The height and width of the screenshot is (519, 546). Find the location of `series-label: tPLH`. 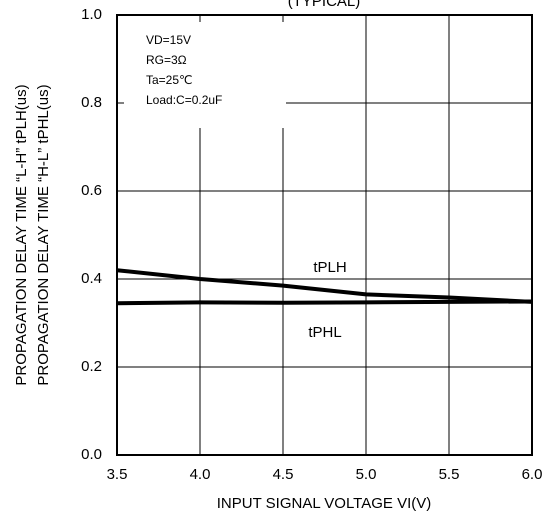

series-label: tPLH is located at coordinates (329, 267).